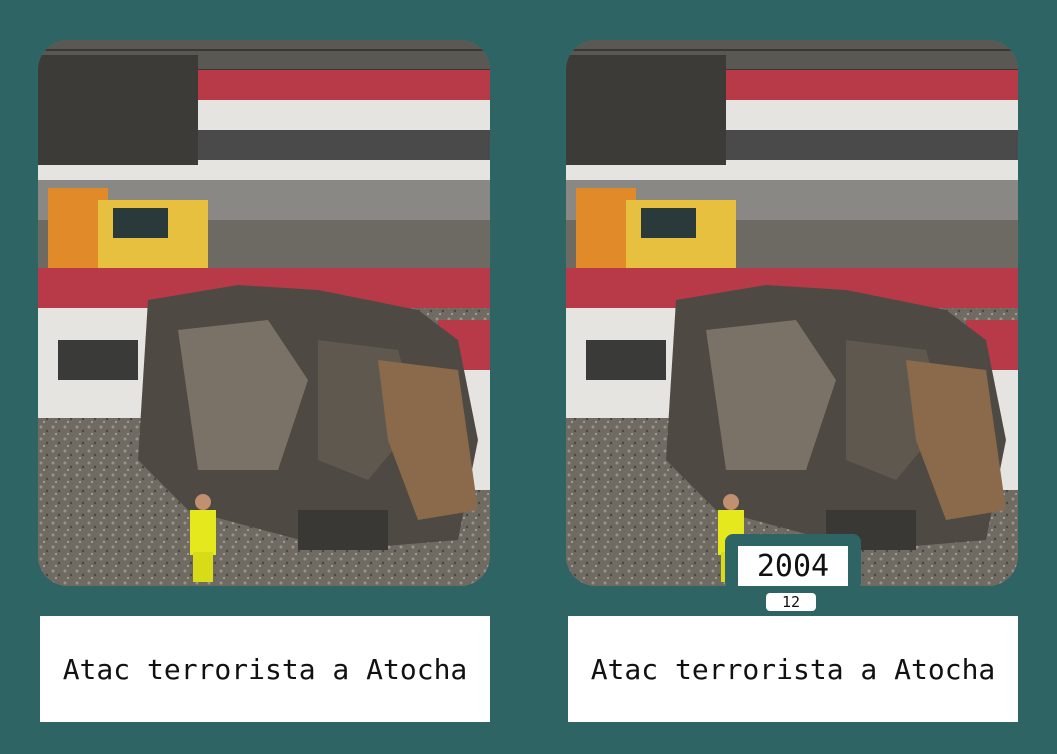 The image size is (1057, 754). Describe the element at coordinates (265, 669) in the screenshot. I see `caption-left: Atac terrorista a Atocha` at that location.